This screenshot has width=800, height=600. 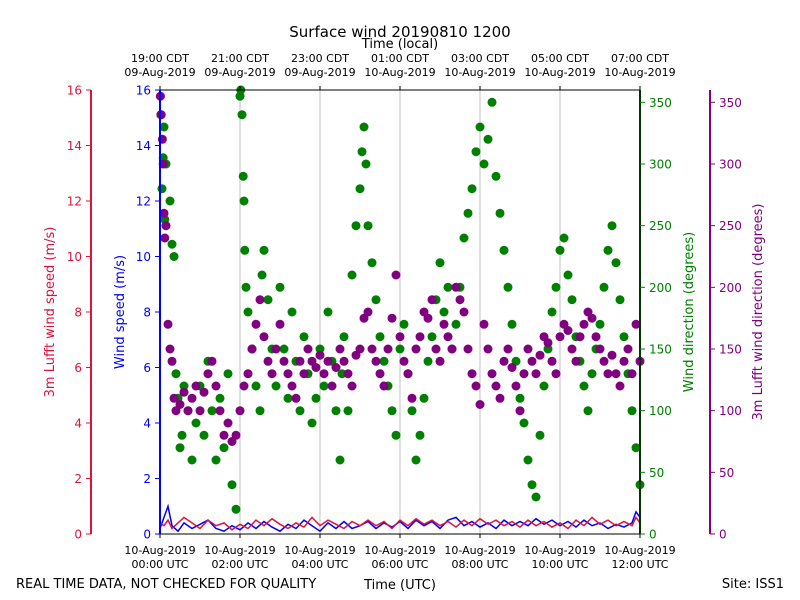 What do you see at coordinates (480, 58) in the screenshot?
I see `top-tick-label: 03:00 CDT` at bounding box center [480, 58].